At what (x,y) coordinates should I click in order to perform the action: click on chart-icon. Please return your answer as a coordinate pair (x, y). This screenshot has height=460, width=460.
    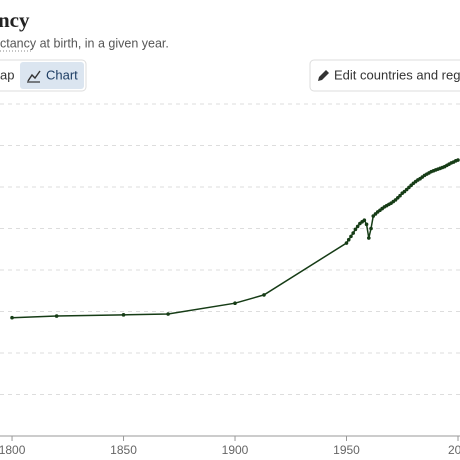
    Looking at the image, I should click on (34, 76).